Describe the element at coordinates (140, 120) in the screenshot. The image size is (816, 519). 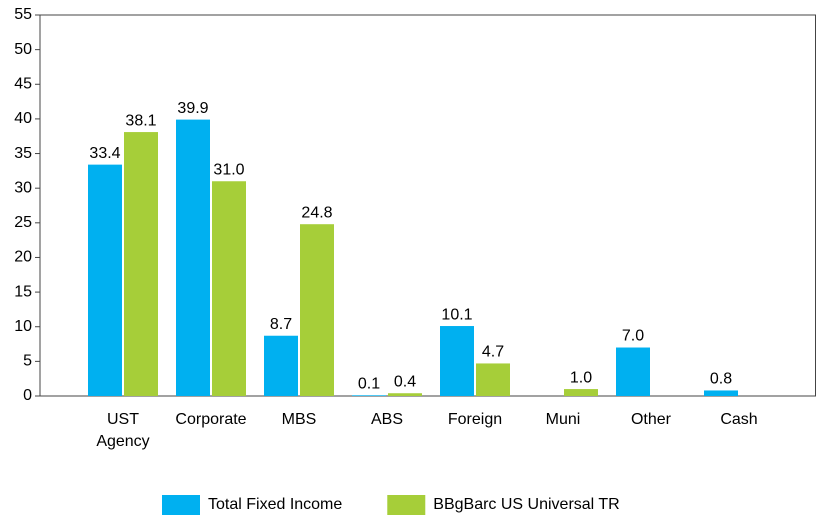
I see `value-label: 38.1` at that location.